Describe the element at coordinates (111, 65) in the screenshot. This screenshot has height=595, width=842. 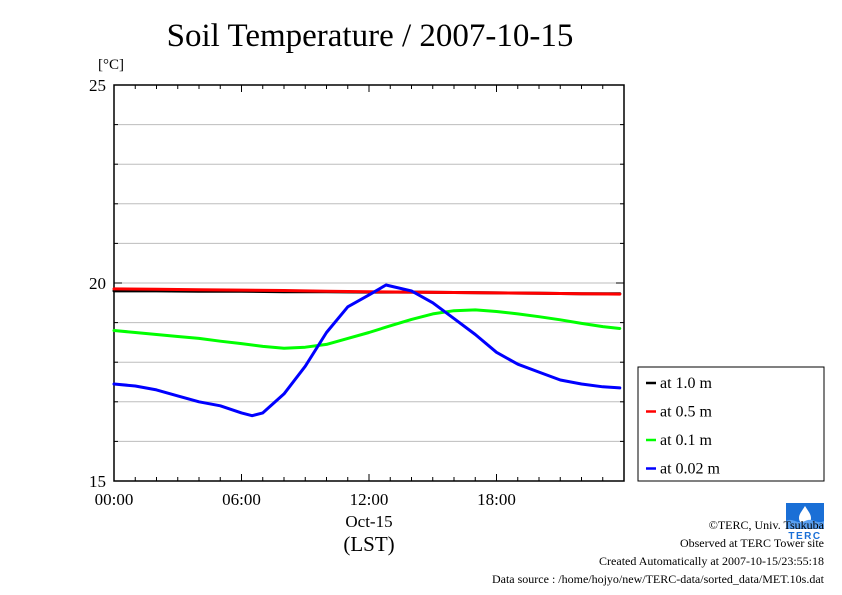
I see `y-axis-unit: [°C]` at that location.